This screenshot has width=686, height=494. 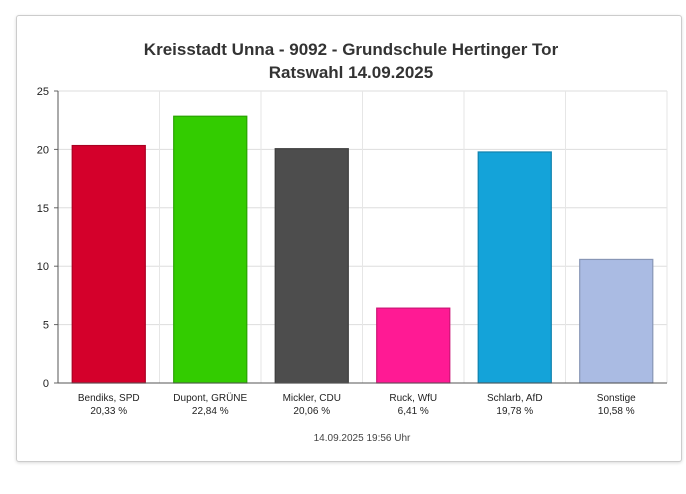 What do you see at coordinates (616, 411) in the screenshot?
I see `value-label: 10,58 %` at bounding box center [616, 411].